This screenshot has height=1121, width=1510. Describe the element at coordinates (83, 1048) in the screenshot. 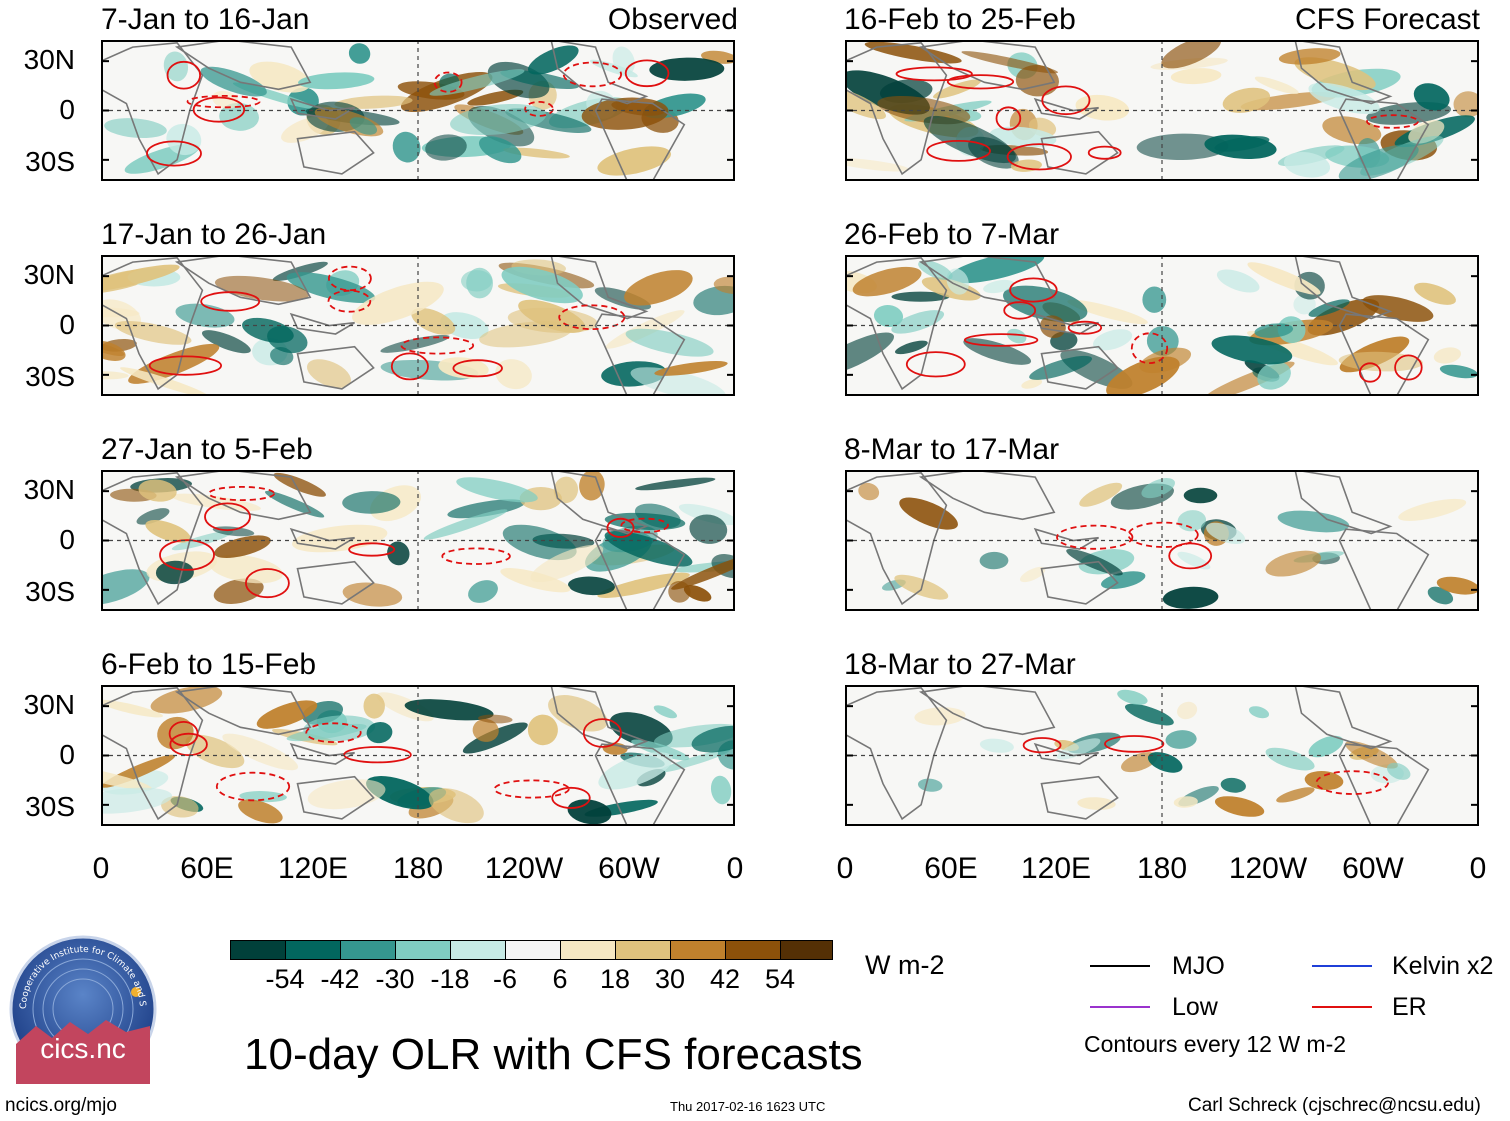

I see `logo-text: cics.nc` at that location.